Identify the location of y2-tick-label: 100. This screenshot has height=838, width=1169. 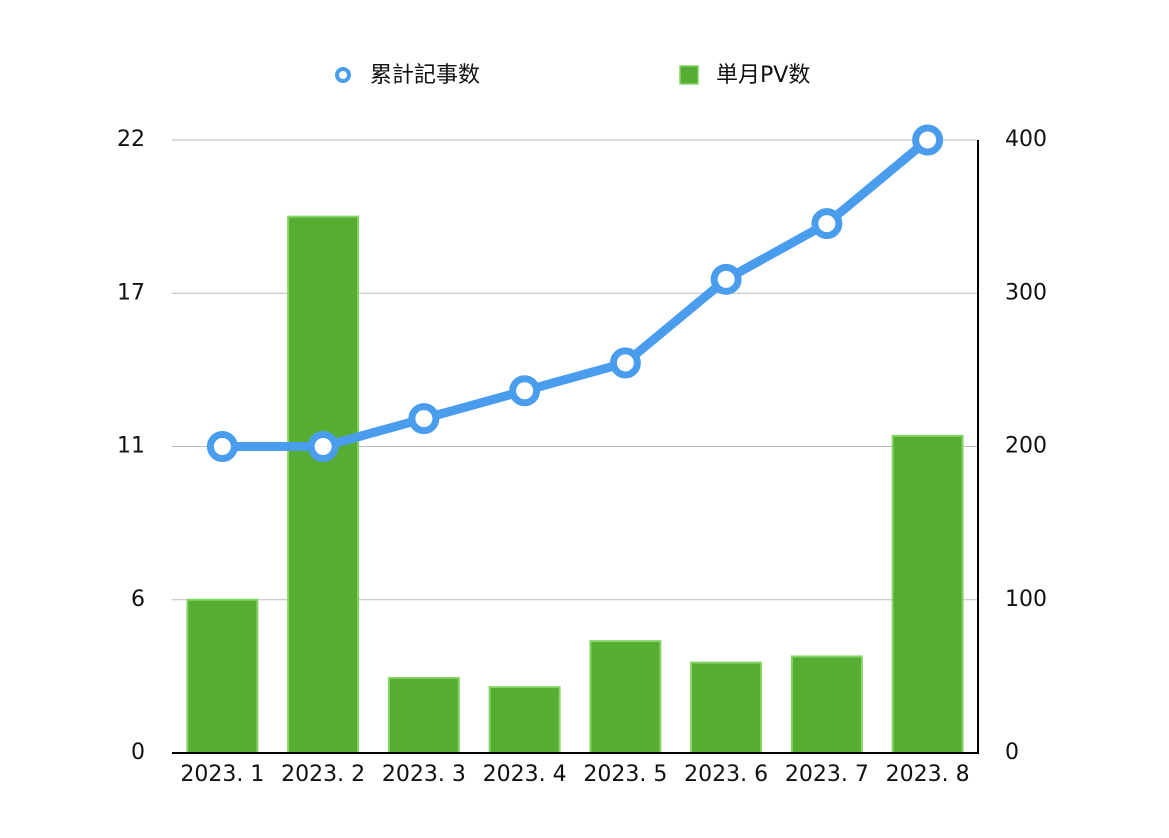
(1026, 599).